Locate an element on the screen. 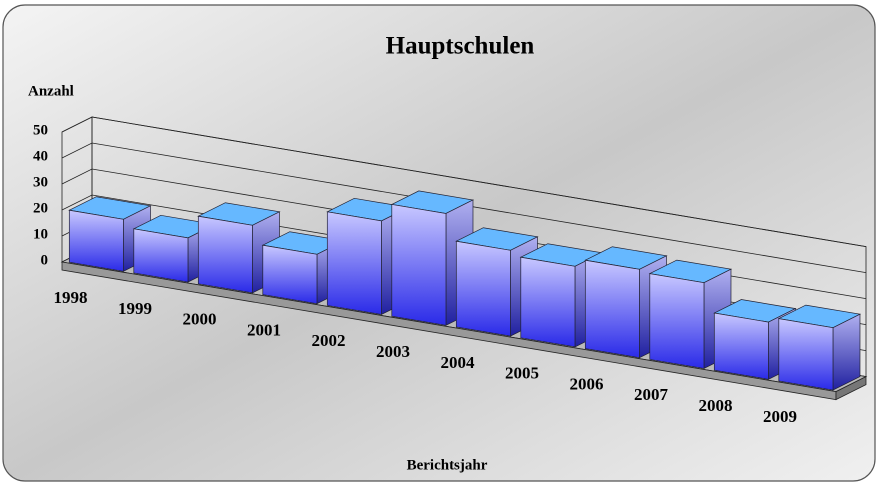 This screenshot has height=484, width=880. x-tick-label: 2003 is located at coordinates (393, 351).